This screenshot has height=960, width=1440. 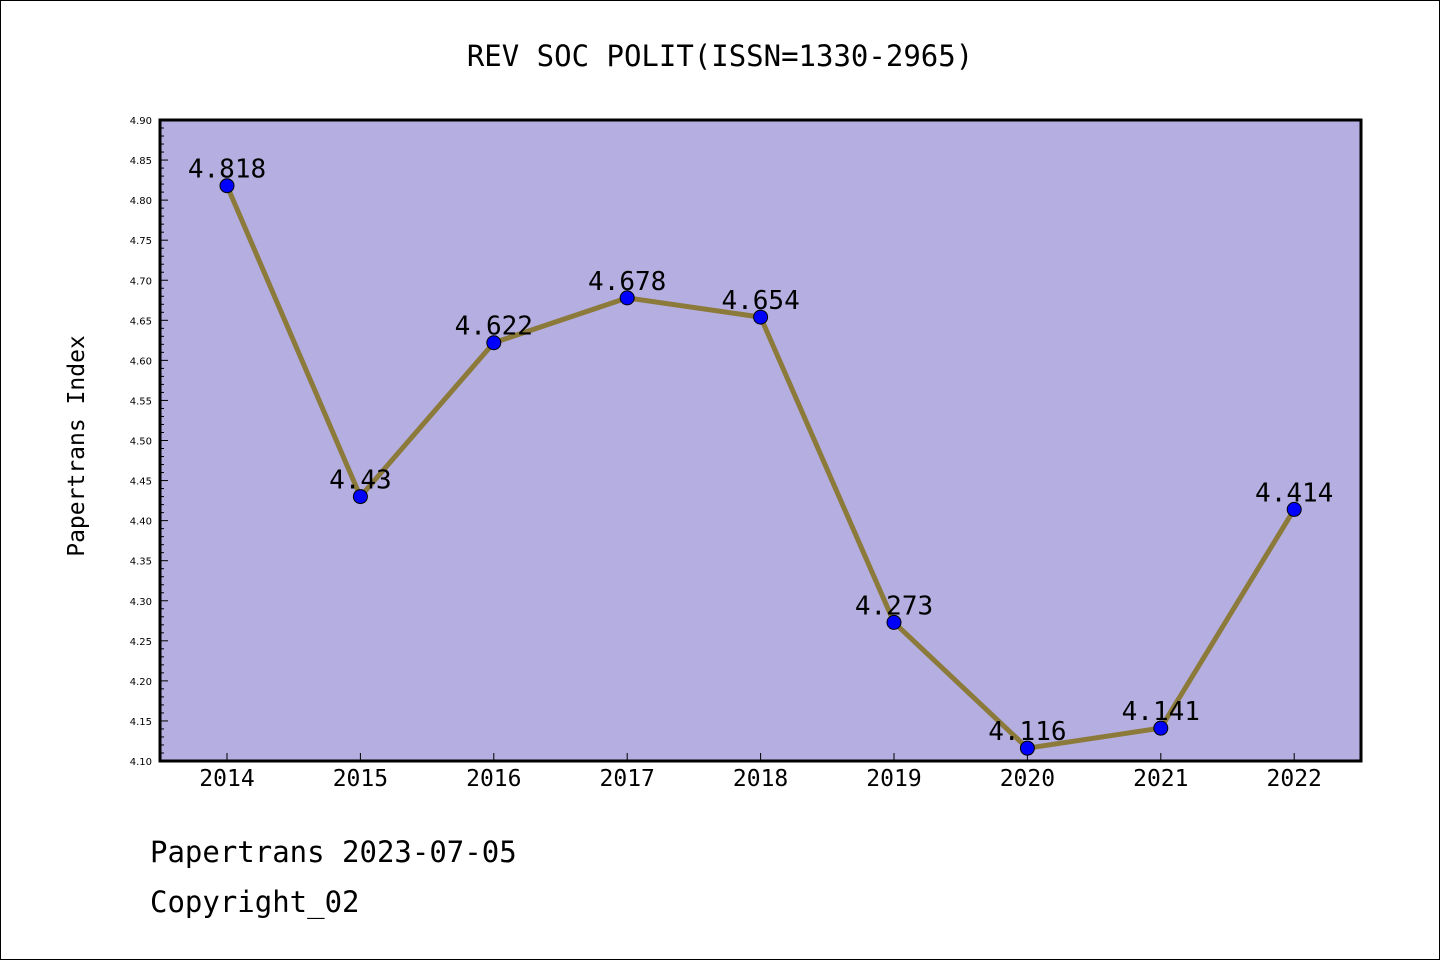 I want to click on y-tick-label: 4.75, so click(x=141, y=241).